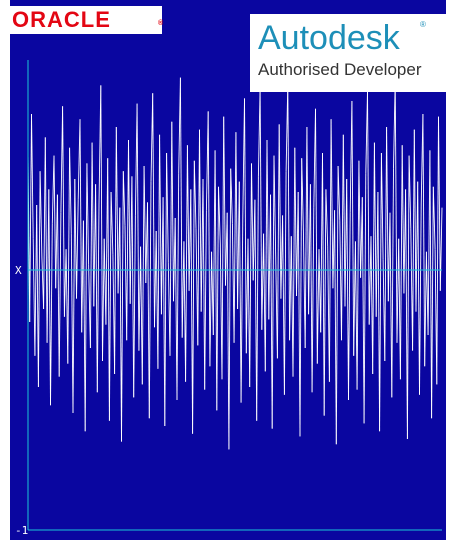 The image size is (456, 556). What do you see at coordinates (423, 24) in the screenshot?
I see `autodesk-registered-mark: ®` at bounding box center [423, 24].